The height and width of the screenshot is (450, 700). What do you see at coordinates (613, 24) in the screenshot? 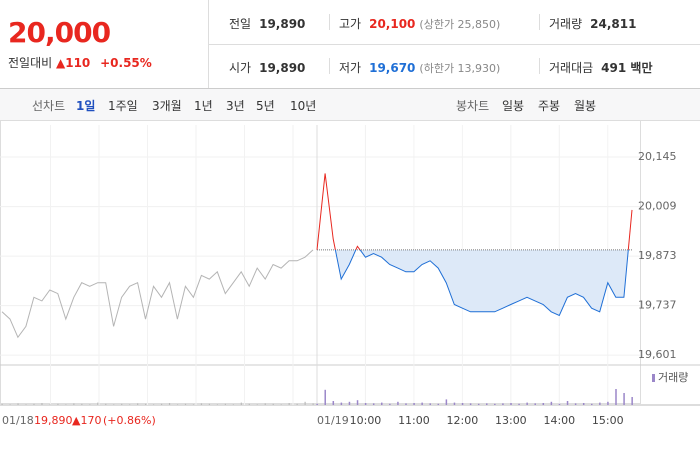
I see `summary-value: 24,811` at bounding box center [613, 24].